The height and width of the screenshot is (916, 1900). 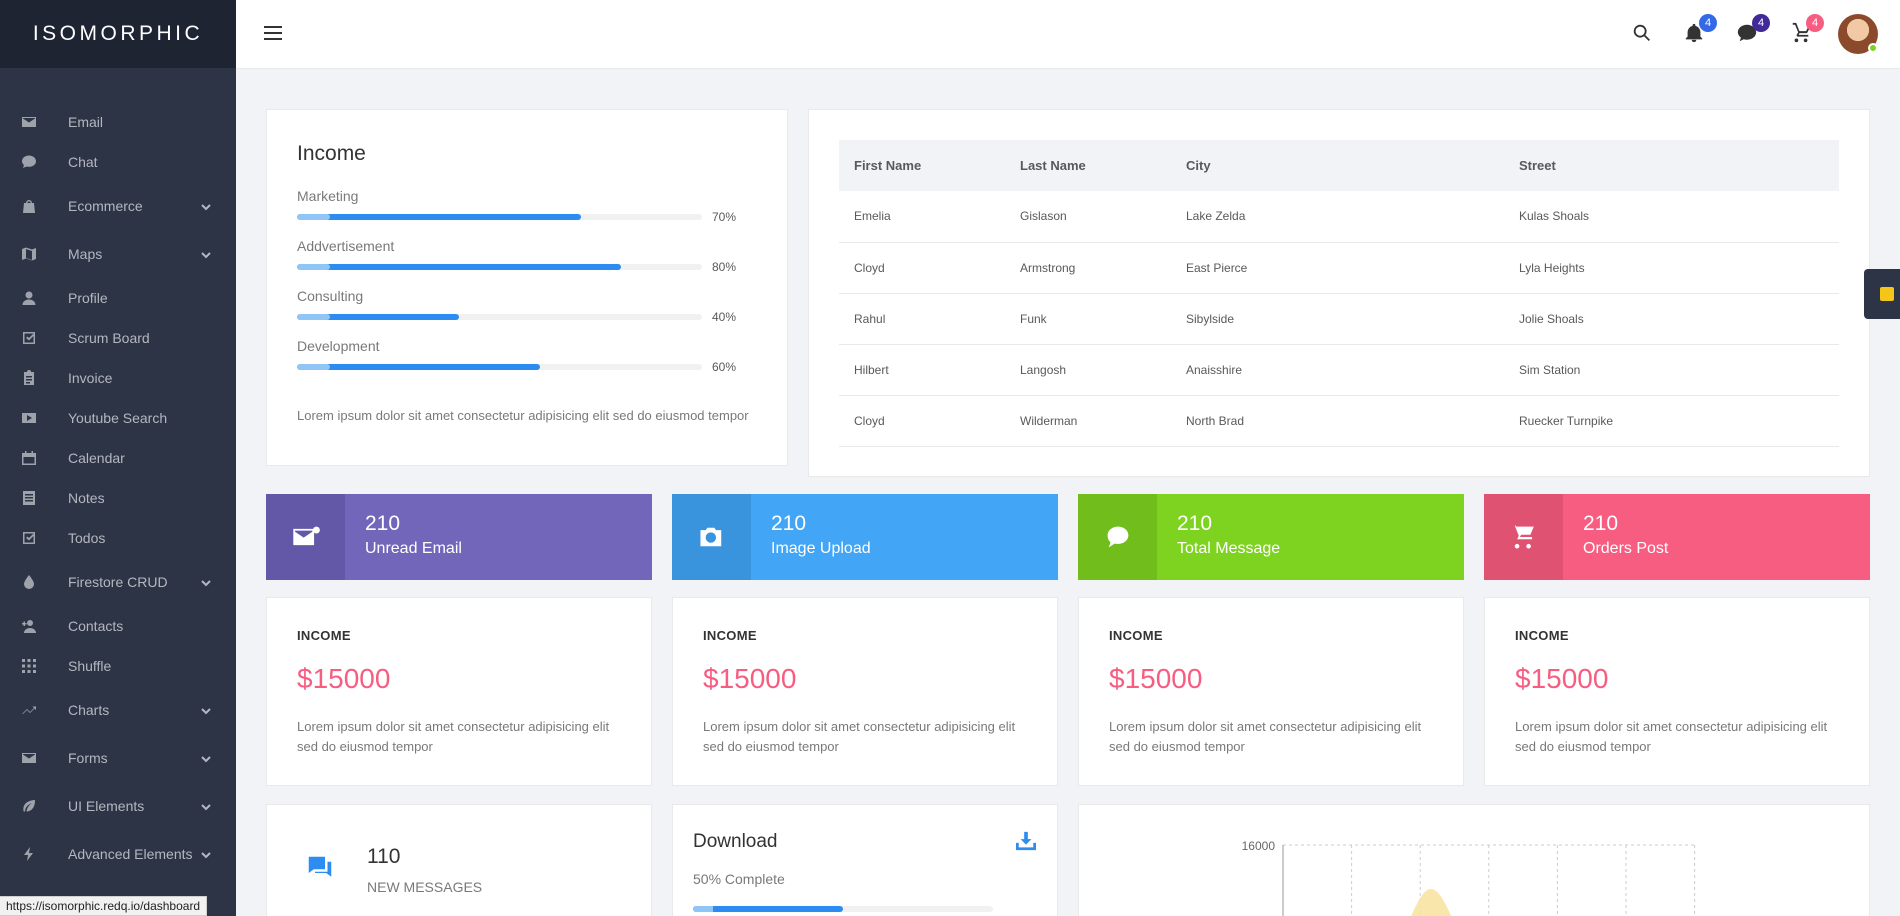 I want to click on chart-grid, so click(x=1489, y=880).